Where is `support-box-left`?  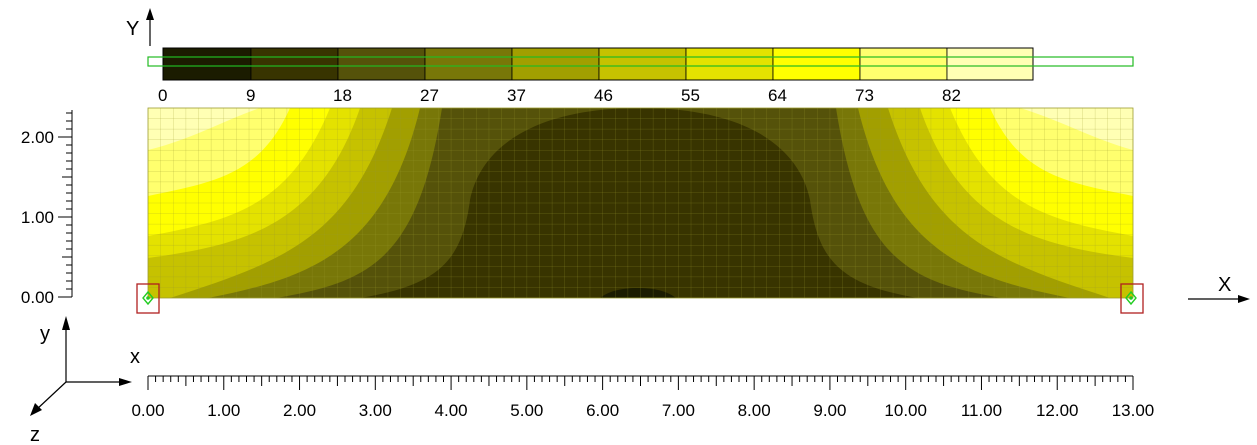 support-box-left is located at coordinates (148, 298).